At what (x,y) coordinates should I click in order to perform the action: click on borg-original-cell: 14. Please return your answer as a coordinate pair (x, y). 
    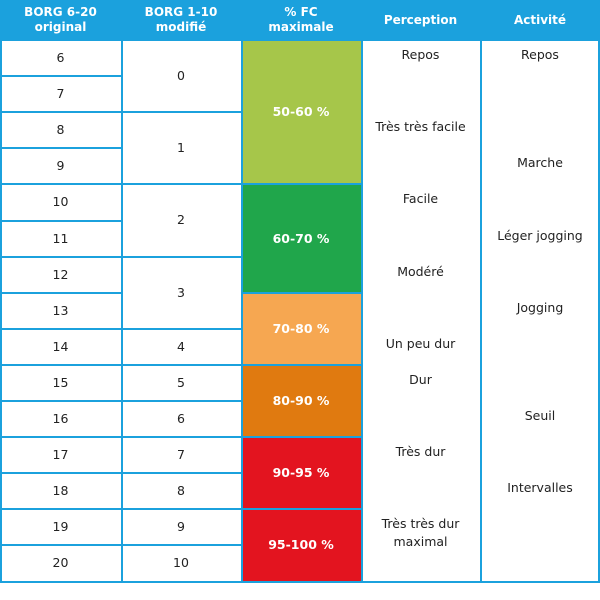
    Looking at the image, I should click on (60, 346).